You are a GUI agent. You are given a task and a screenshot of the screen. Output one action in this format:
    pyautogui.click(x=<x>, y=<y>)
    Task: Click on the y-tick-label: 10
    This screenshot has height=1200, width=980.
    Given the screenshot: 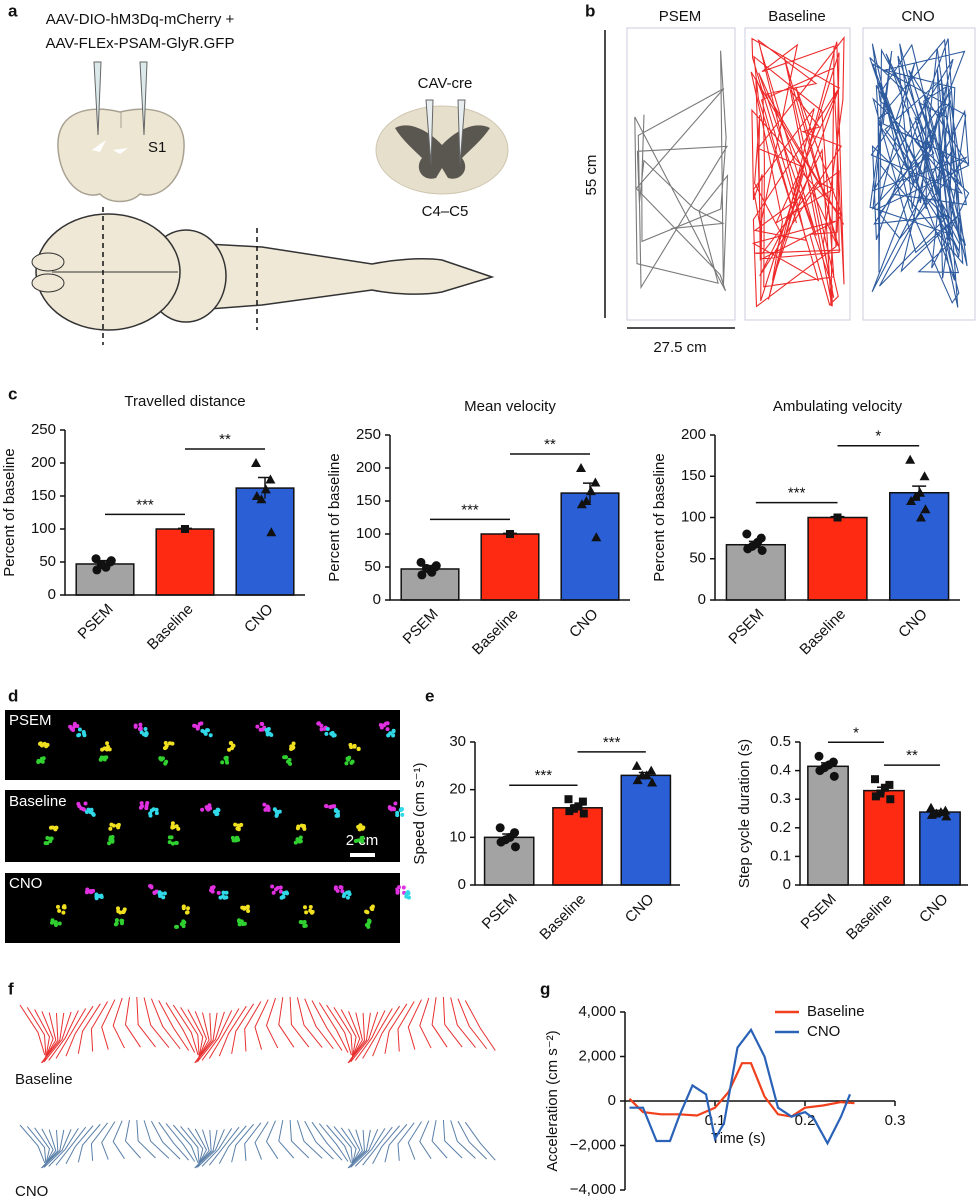 What is the action you would take?
    pyautogui.click(x=457, y=836)
    